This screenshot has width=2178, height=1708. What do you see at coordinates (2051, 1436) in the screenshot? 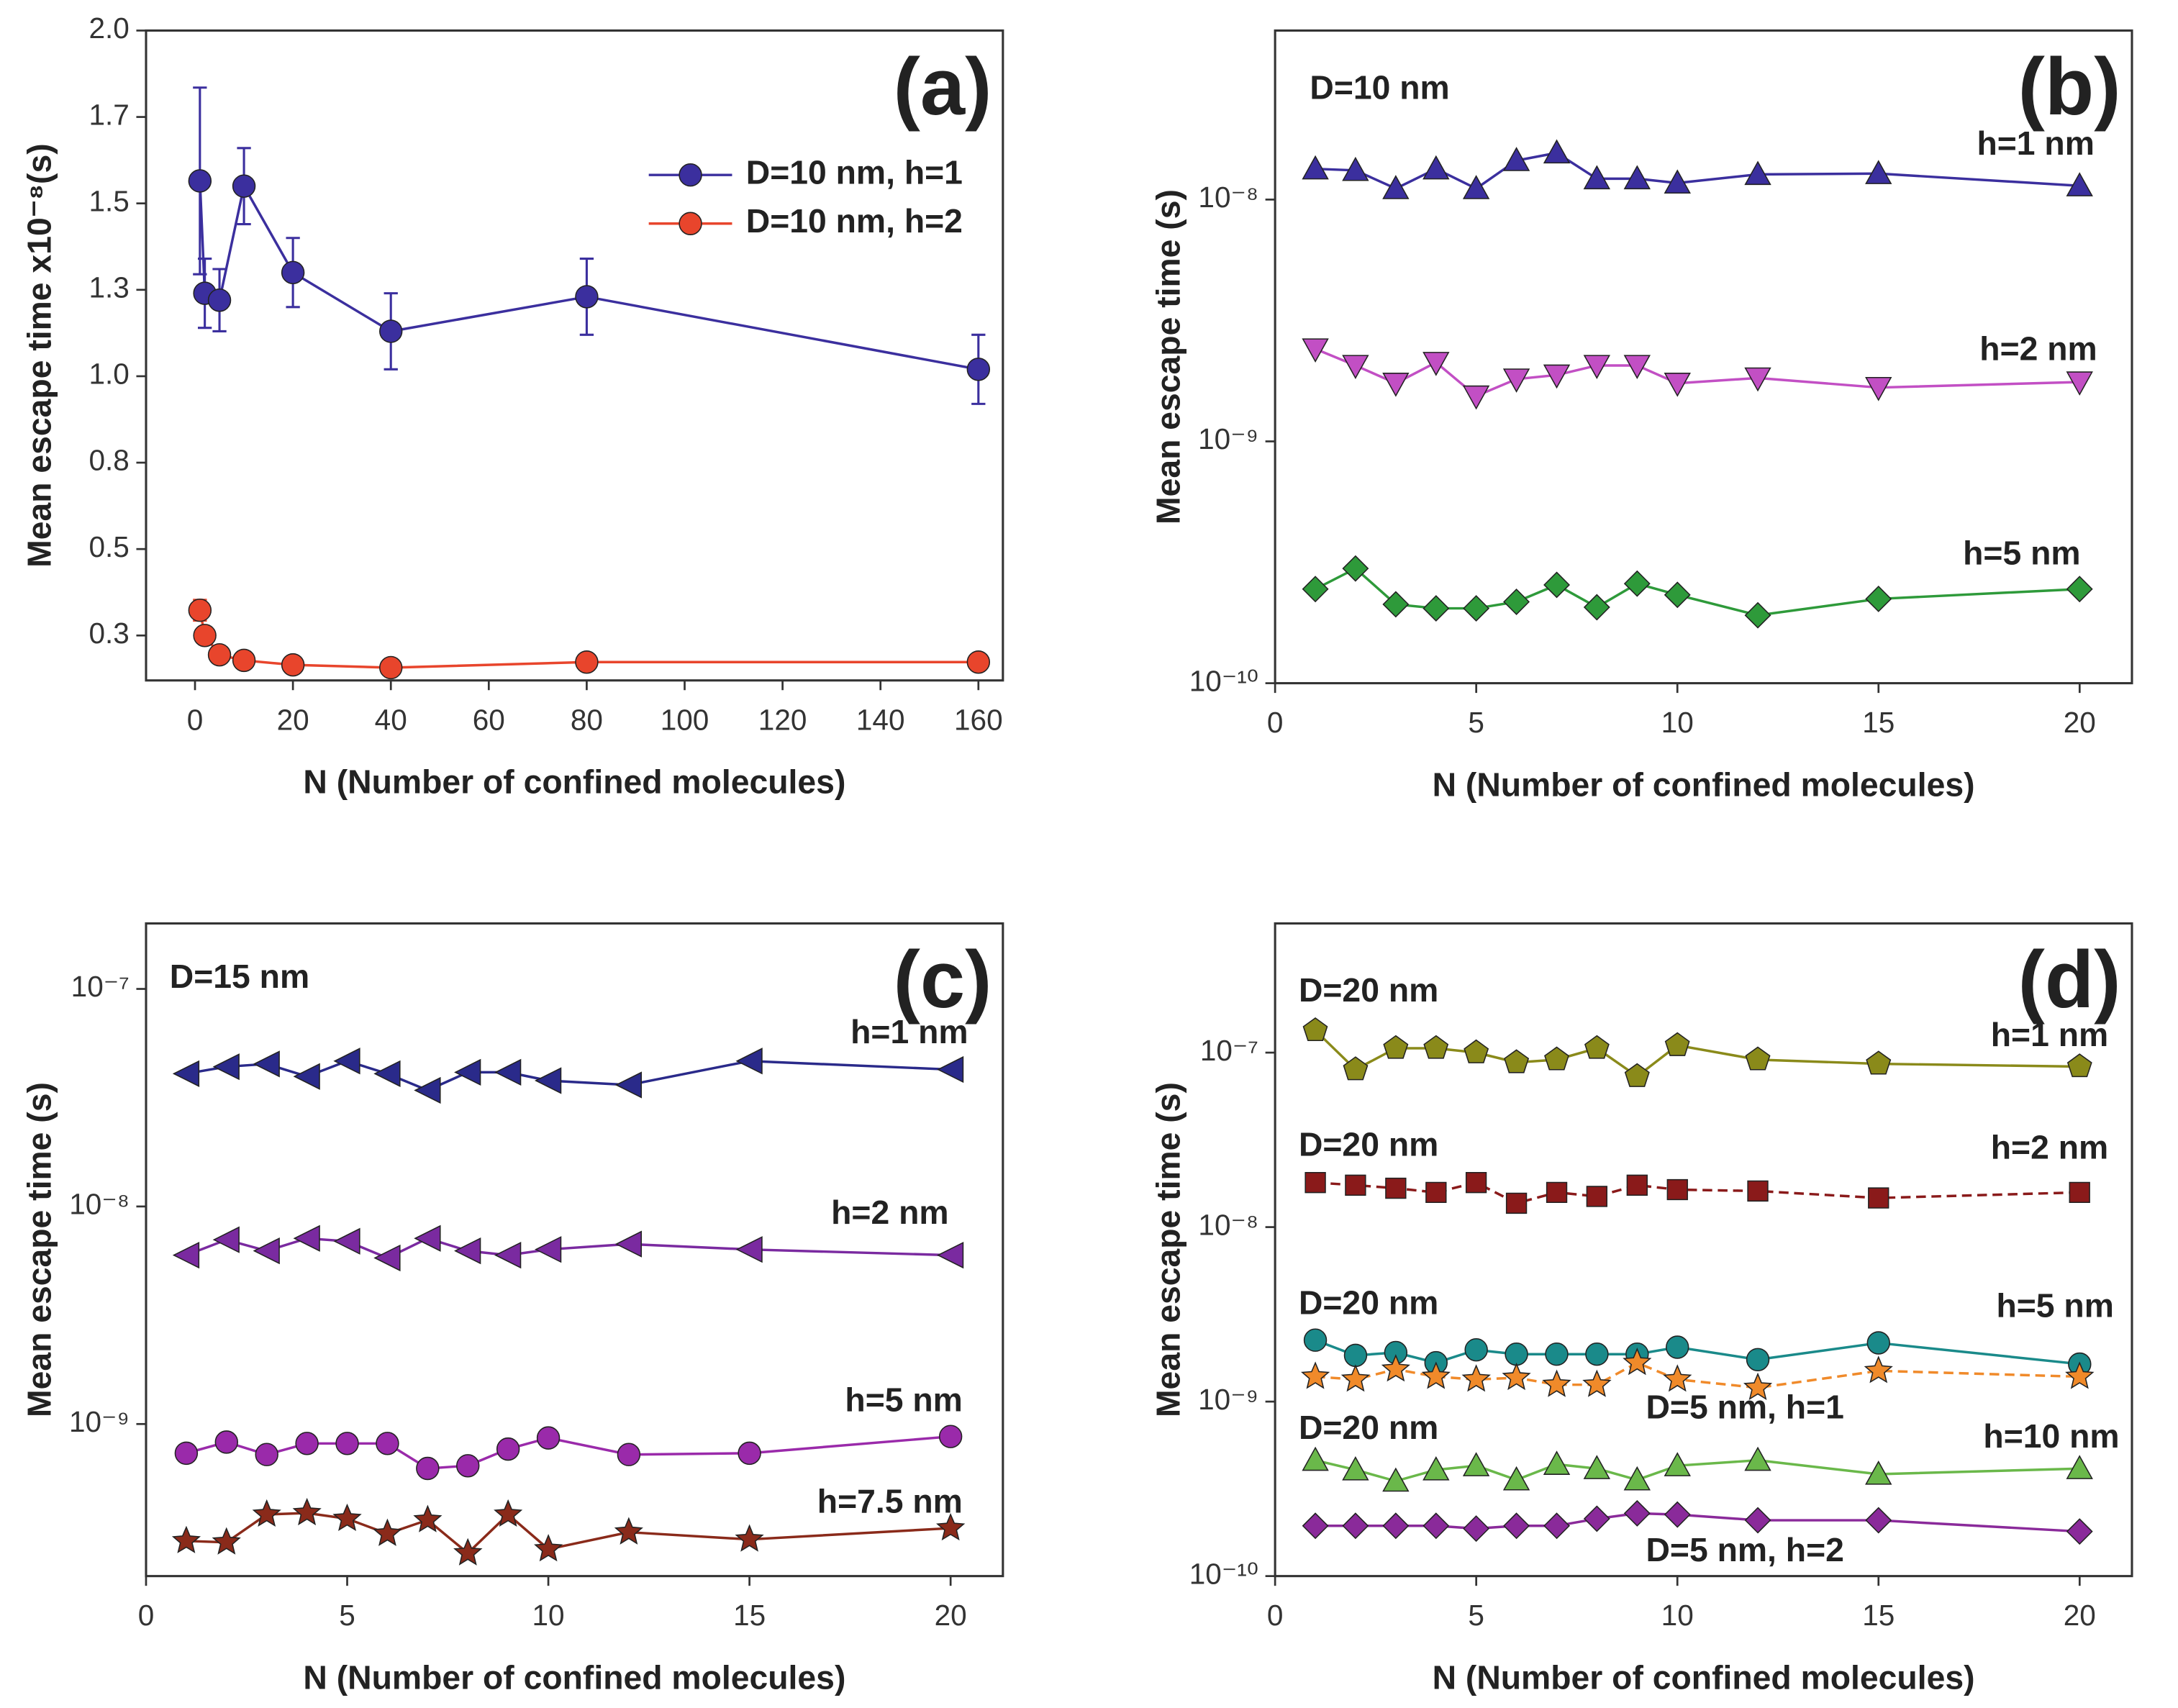
I see `series-label: h=10 nm` at bounding box center [2051, 1436].